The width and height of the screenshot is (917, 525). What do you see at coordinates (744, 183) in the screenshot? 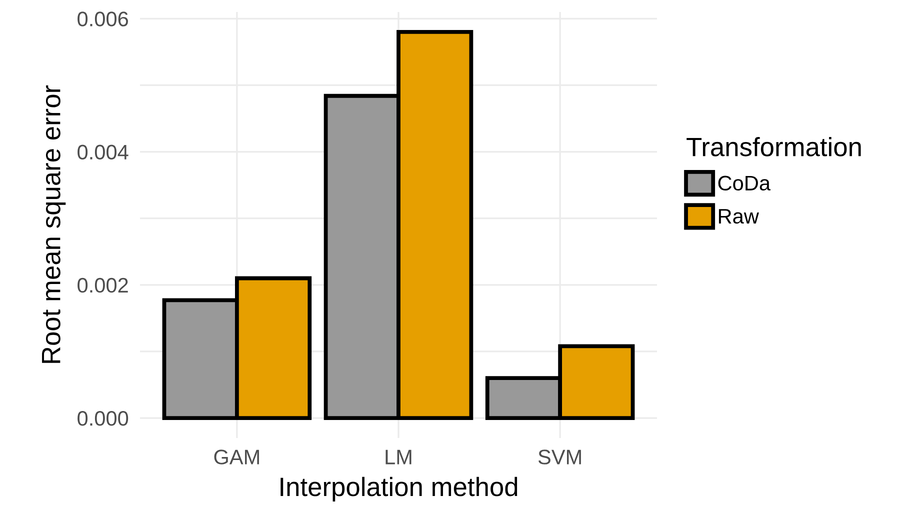
I see `legend-label: CoDa` at bounding box center [744, 183].